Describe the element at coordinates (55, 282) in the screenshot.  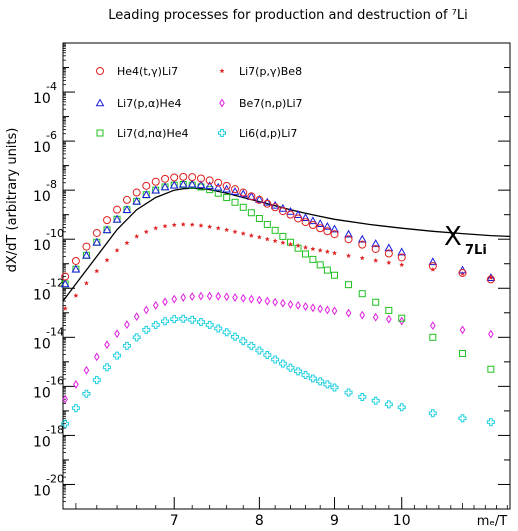
I see `y-tick-exponent: -12` at that location.